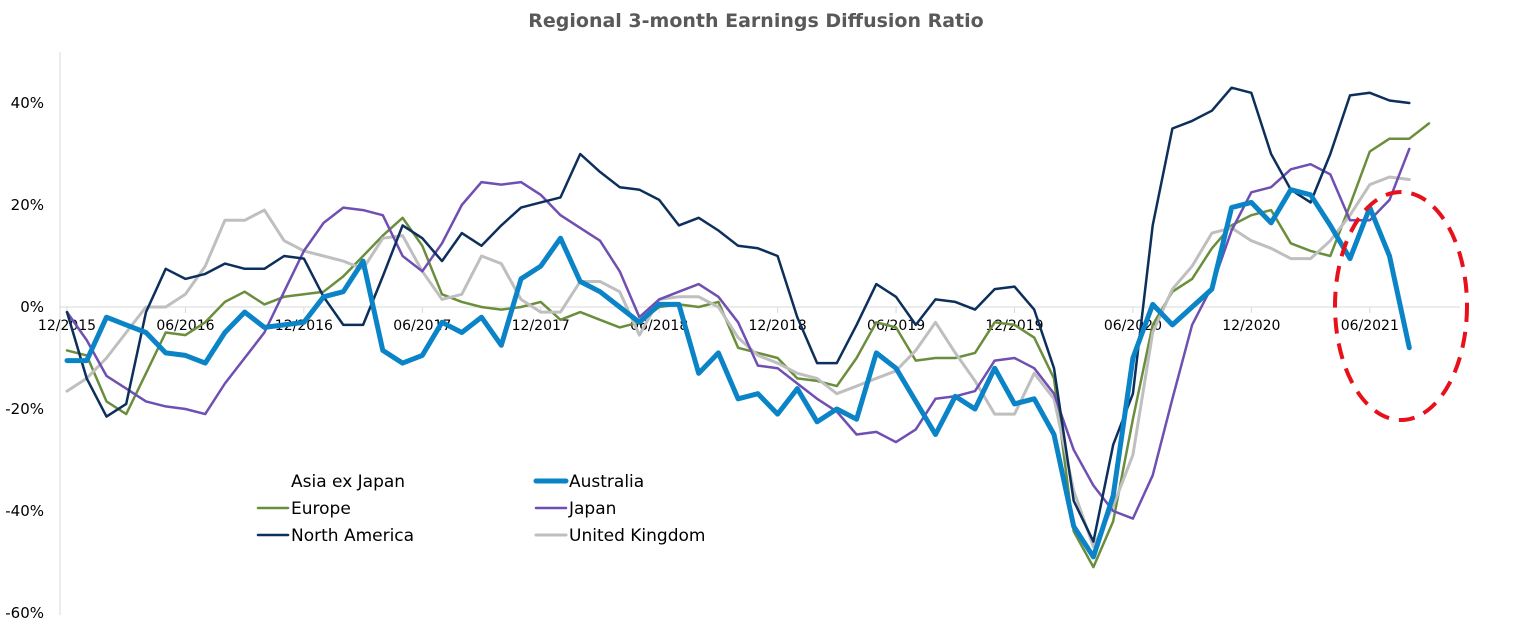 The width and height of the screenshot is (1519, 626). Describe the element at coordinates (1401, 306) in the screenshot. I see `highlight-ellipse` at that location.